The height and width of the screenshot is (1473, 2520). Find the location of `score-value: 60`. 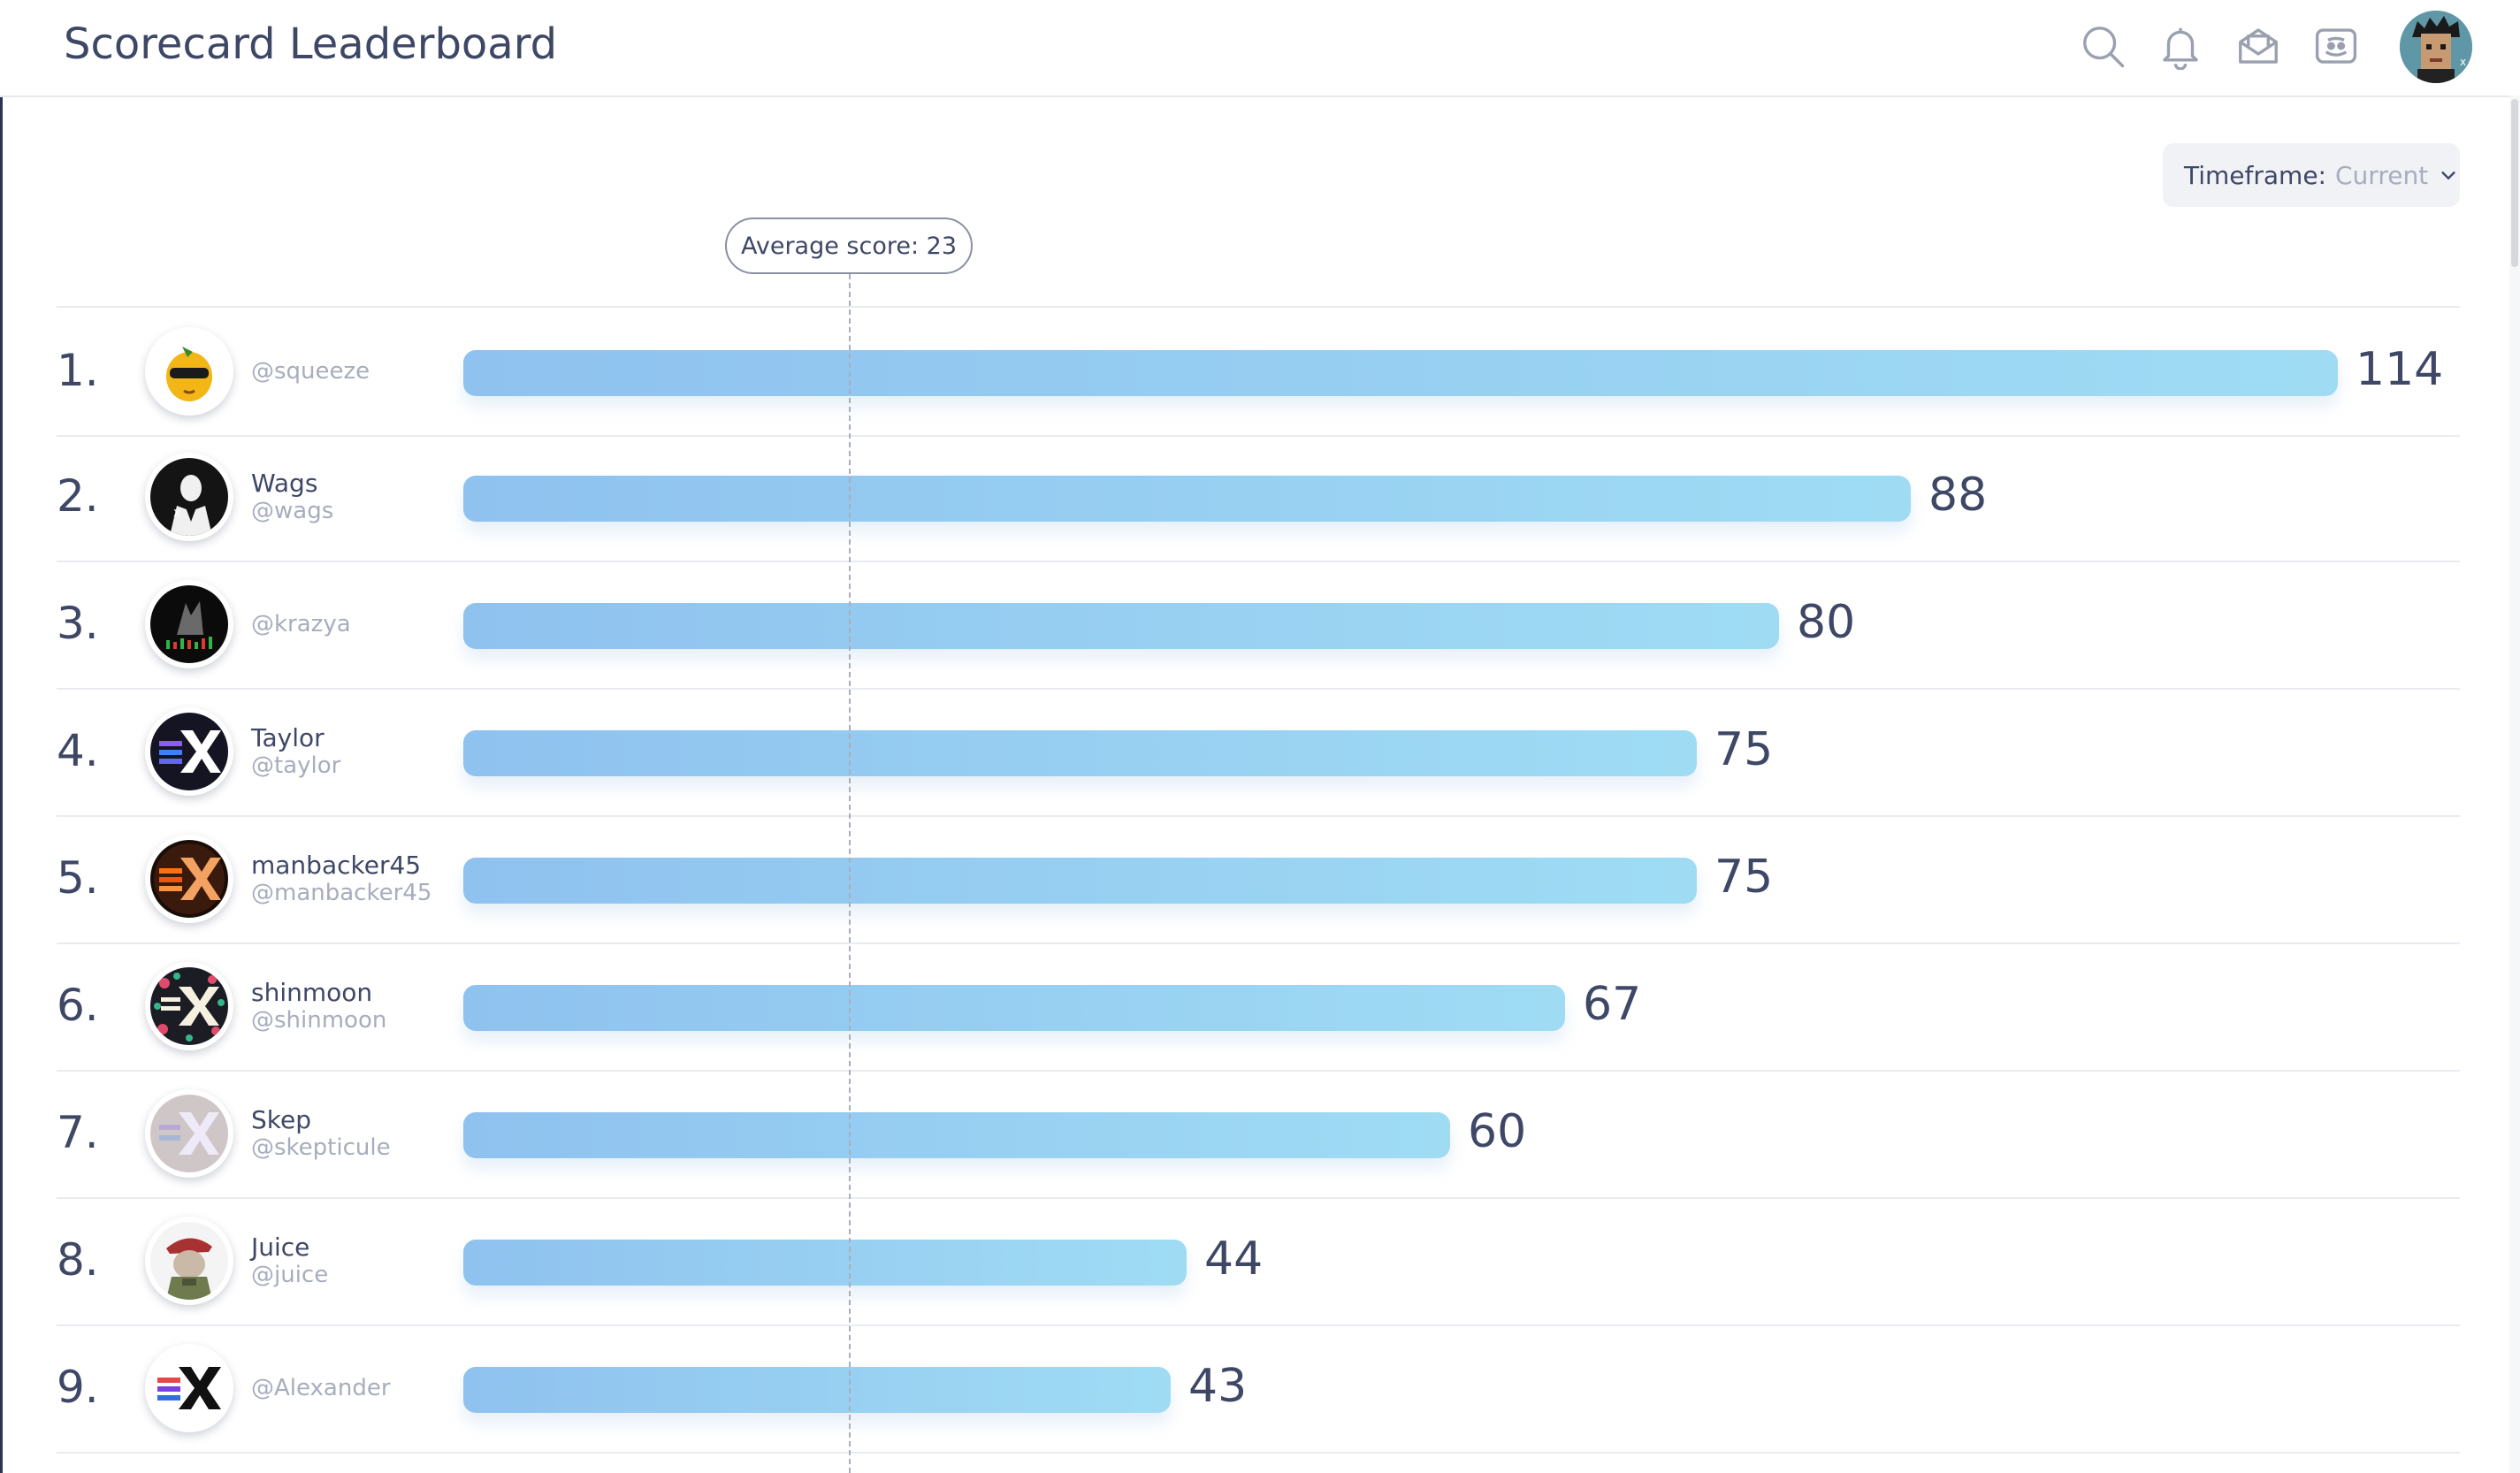

score-value: 60 is located at coordinates (1497, 1131).